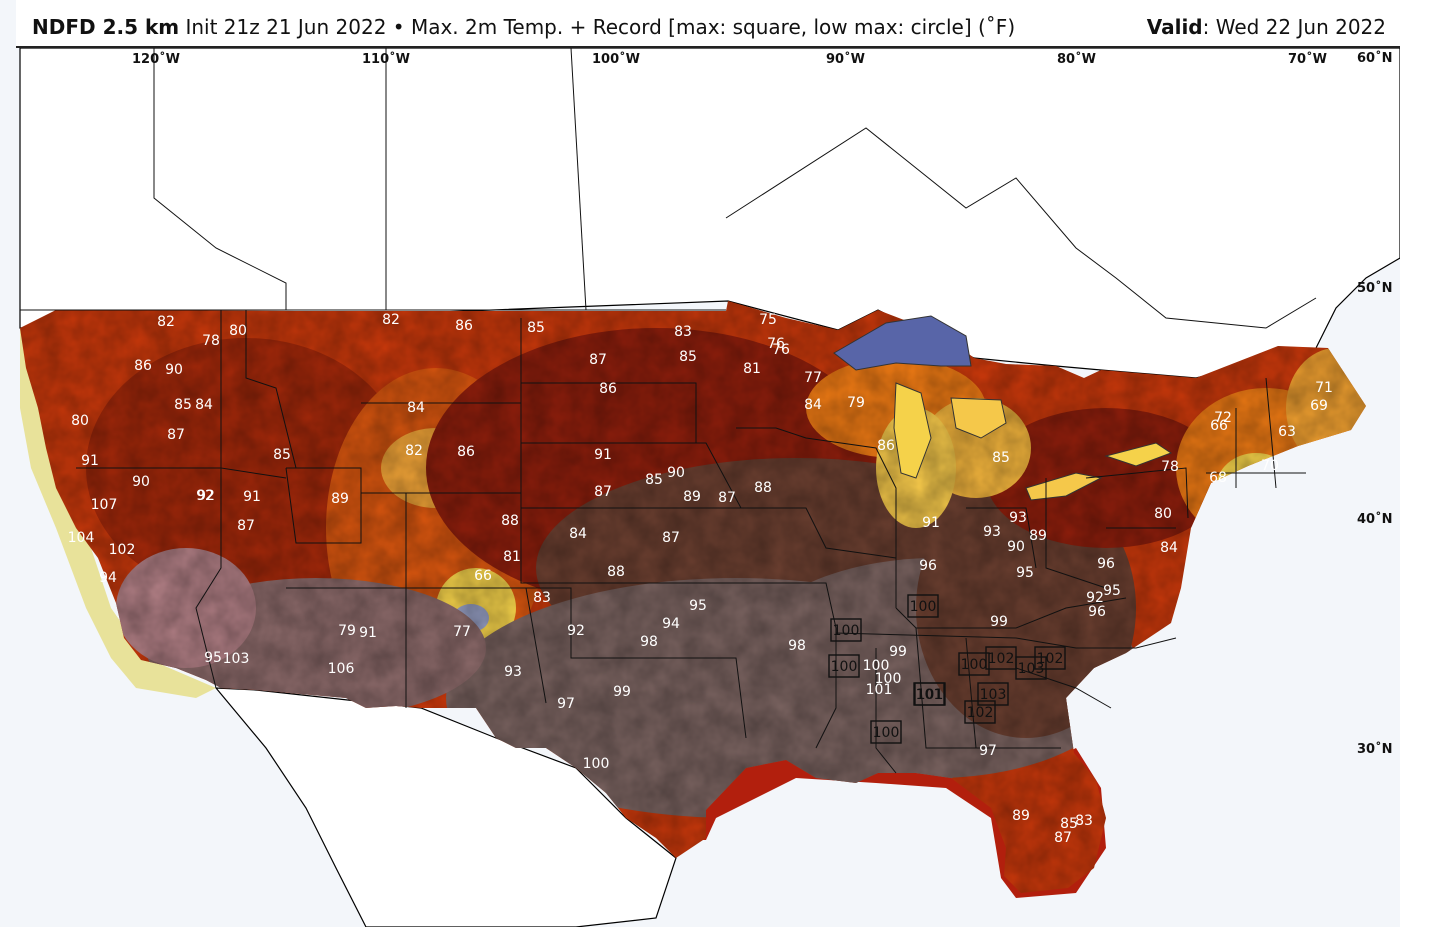 The image size is (1440, 927). What do you see at coordinates (999, 622) in the screenshot?
I see `temperature-value: 99` at bounding box center [999, 622].